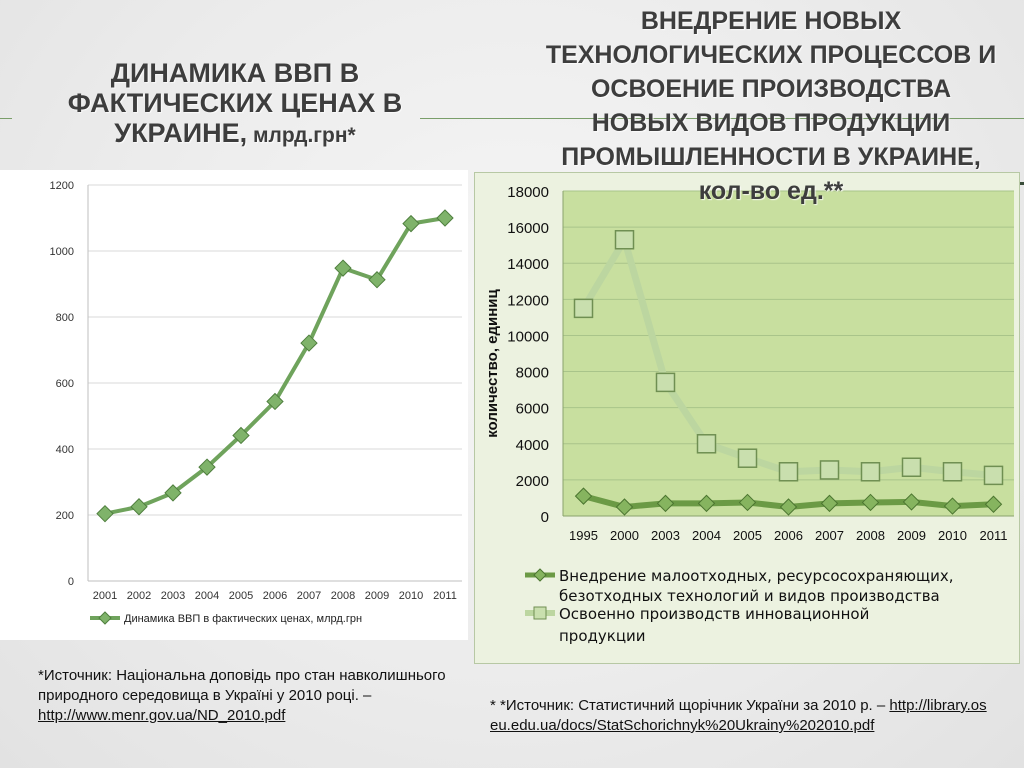 This screenshot has width=1024, height=768. What do you see at coordinates (829, 535) in the screenshot?
I see `innov-x-tick-label: 2007` at bounding box center [829, 535].